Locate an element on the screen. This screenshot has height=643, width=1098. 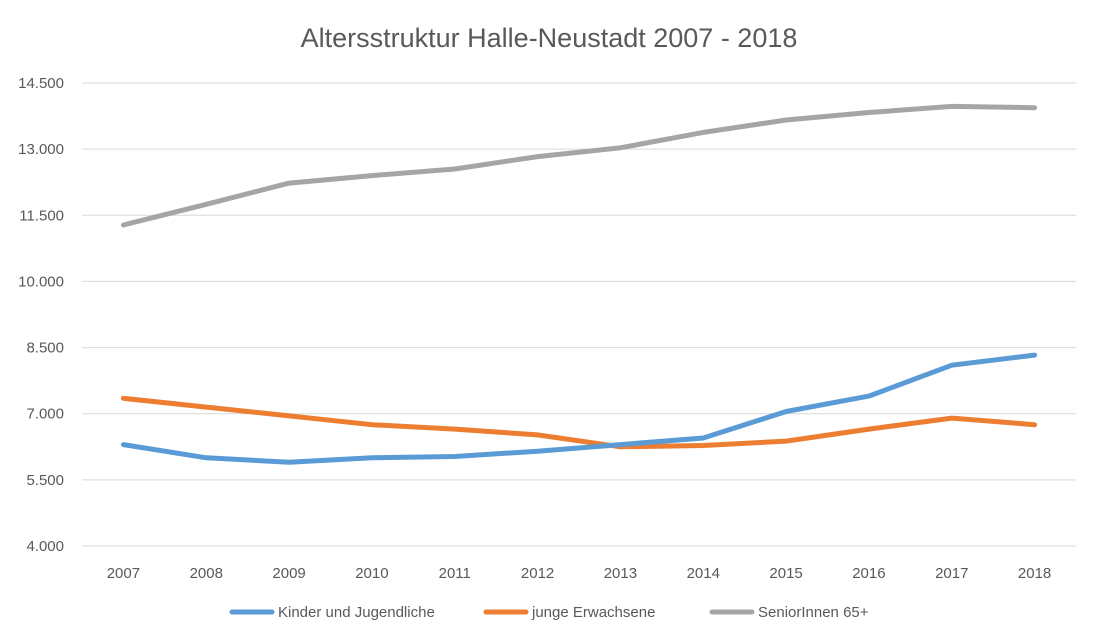
x-tick-label: 2007 is located at coordinates (123, 573).